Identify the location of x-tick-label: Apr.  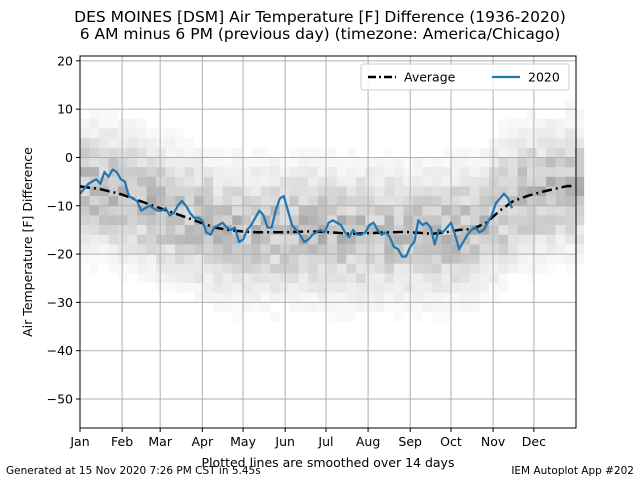
(202, 441).